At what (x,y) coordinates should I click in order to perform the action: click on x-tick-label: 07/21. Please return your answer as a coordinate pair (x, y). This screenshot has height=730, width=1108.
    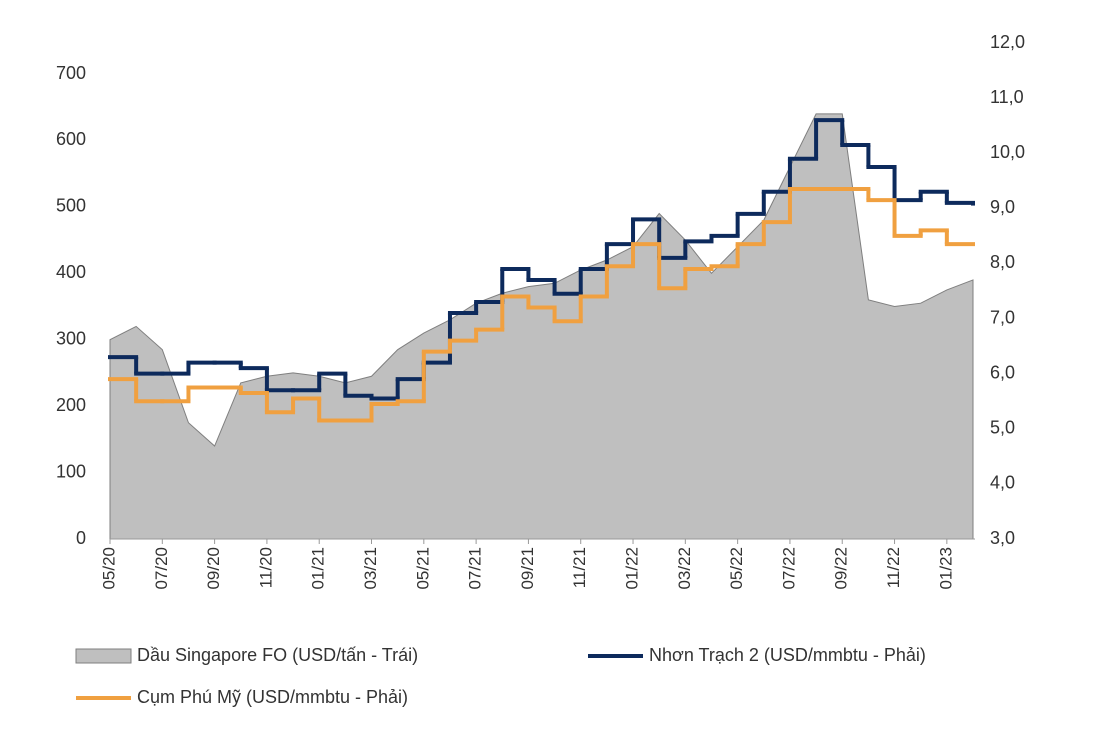
    Looking at the image, I should click on (475, 568).